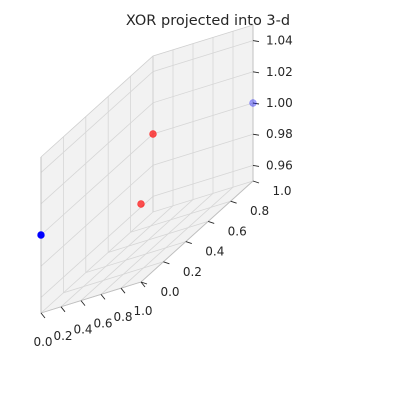 The width and height of the screenshot is (411, 419). I want to click on x-tick-label: 0.2, so click(62, 336).